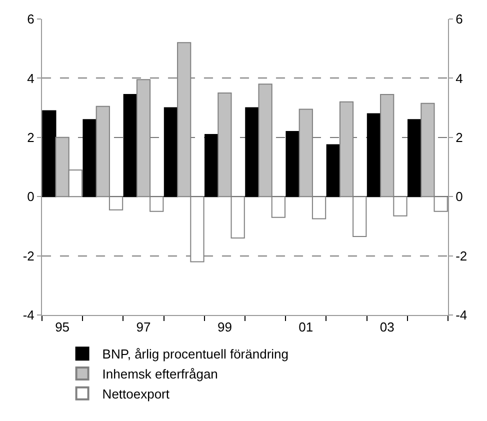  Describe the element at coordinates (28, 315) in the screenshot. I see `y-tick-label: -4` at that location.